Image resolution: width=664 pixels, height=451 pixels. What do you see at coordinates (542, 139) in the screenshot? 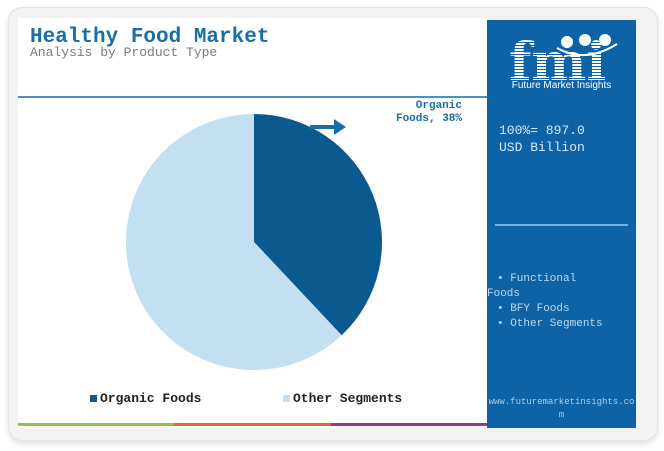
I see `market-total: 100%= 897.0 USD Billion` at bounding box center [542, 139].